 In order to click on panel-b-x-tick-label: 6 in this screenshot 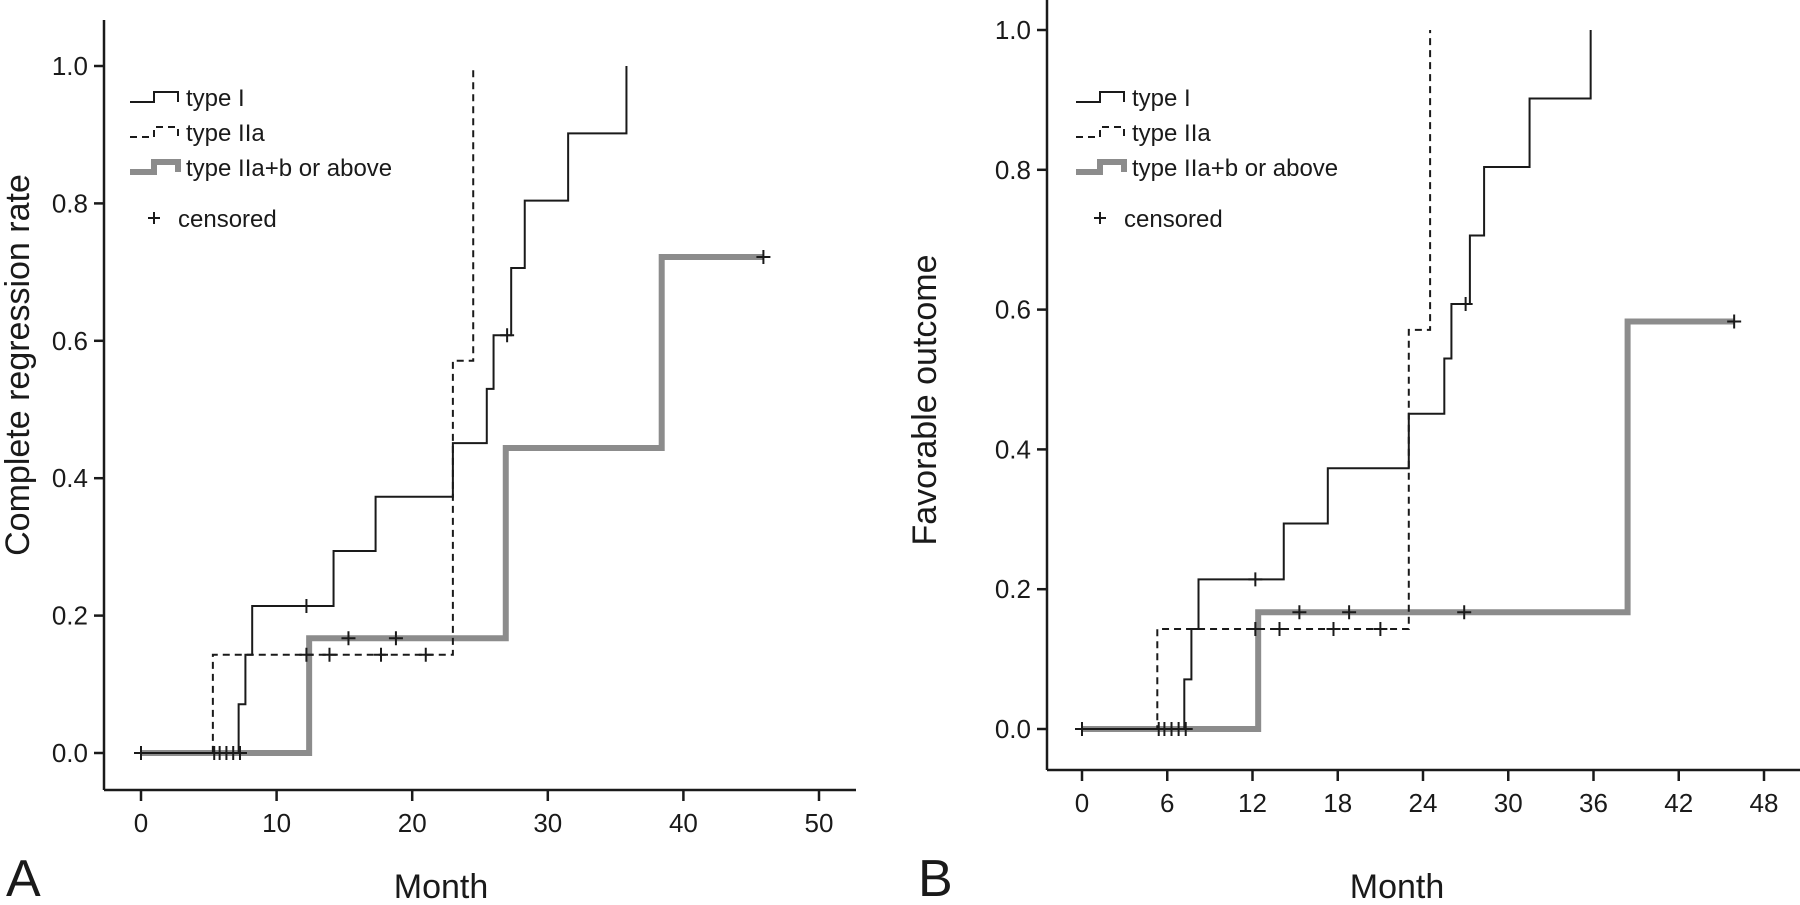, I will do `click(1167, 803)`.